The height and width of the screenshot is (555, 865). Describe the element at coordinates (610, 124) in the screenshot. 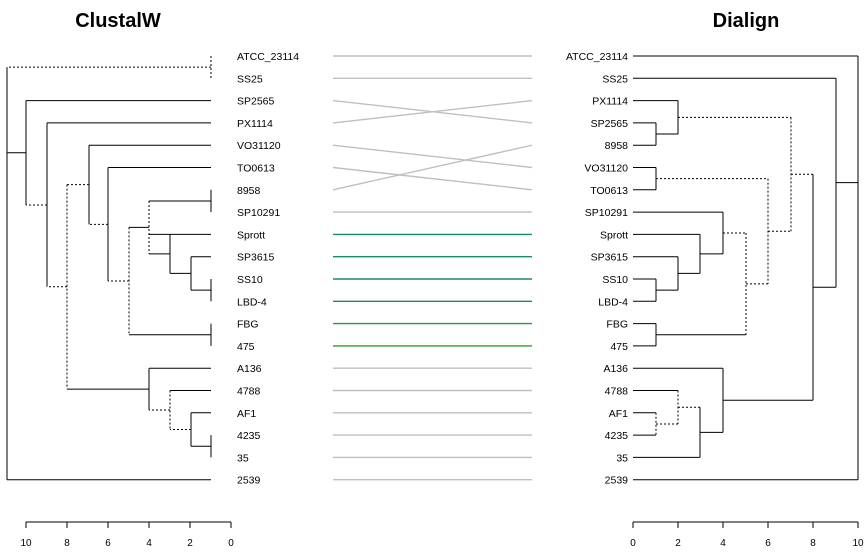

I see `right-leaf-label: SP2565` at that location.